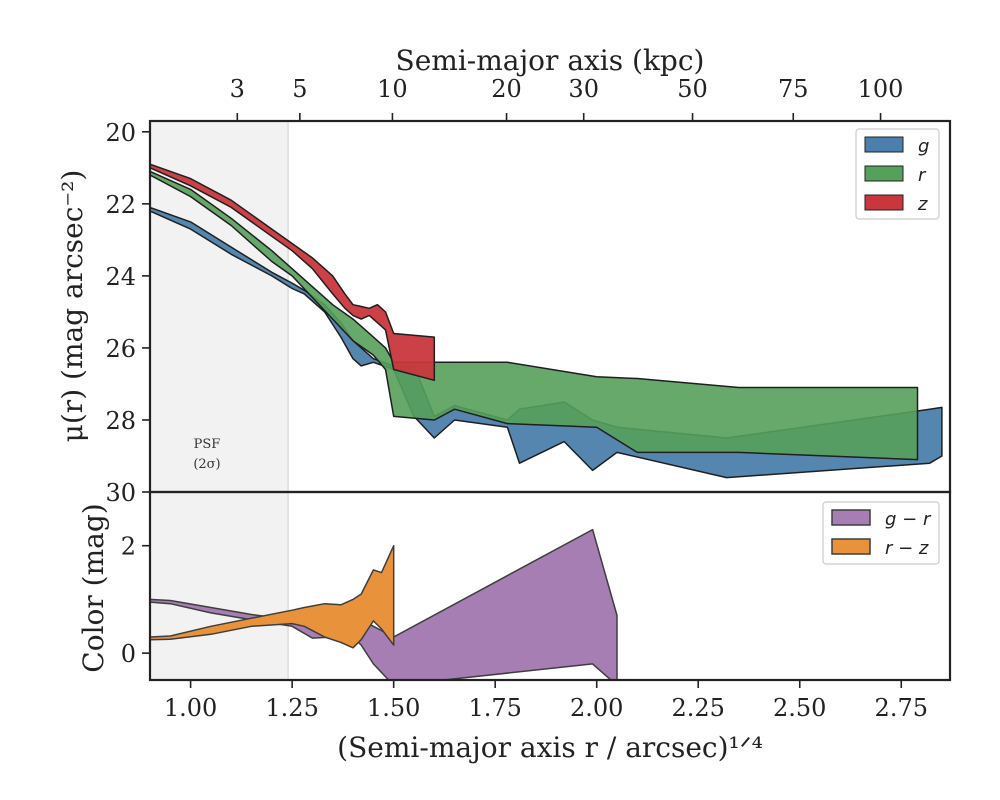  I want to click on x-tick-label: 1.25, so click(291, 708).